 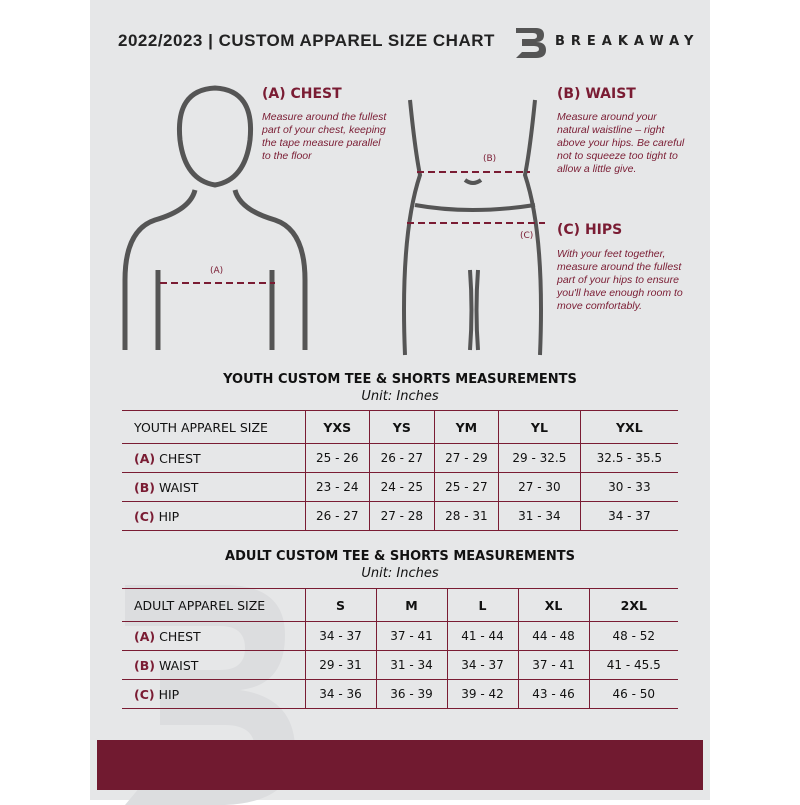 I want to click on cell: 27 - 28, so click(x=402, y=516).